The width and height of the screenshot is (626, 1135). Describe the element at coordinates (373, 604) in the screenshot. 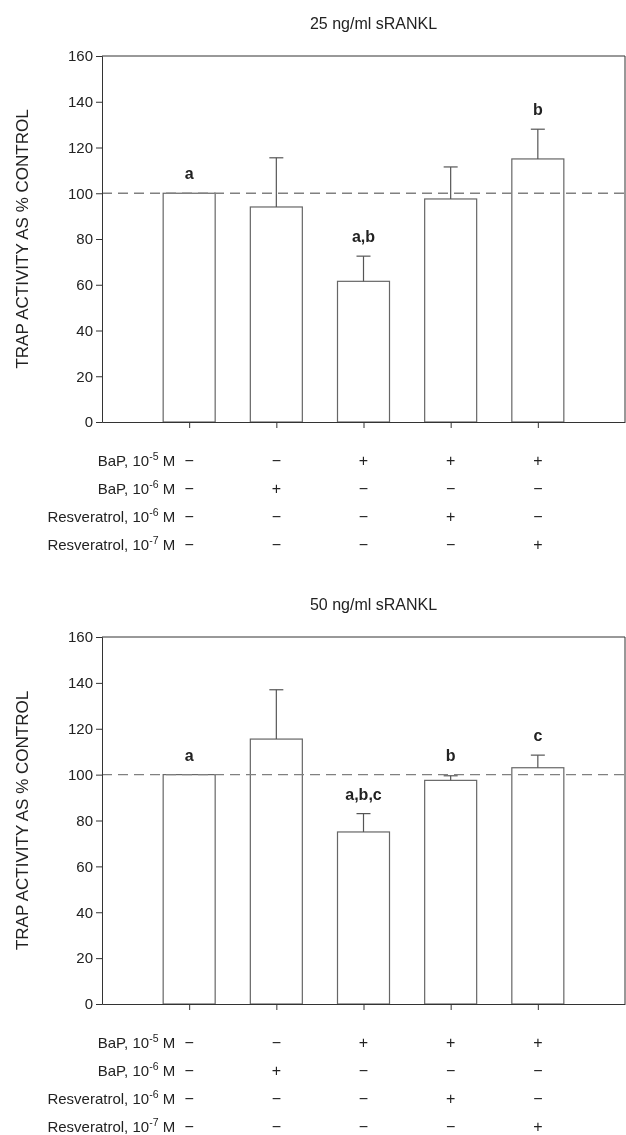

I see `chart-title: 50 ng/ml sRANKL` at that location.